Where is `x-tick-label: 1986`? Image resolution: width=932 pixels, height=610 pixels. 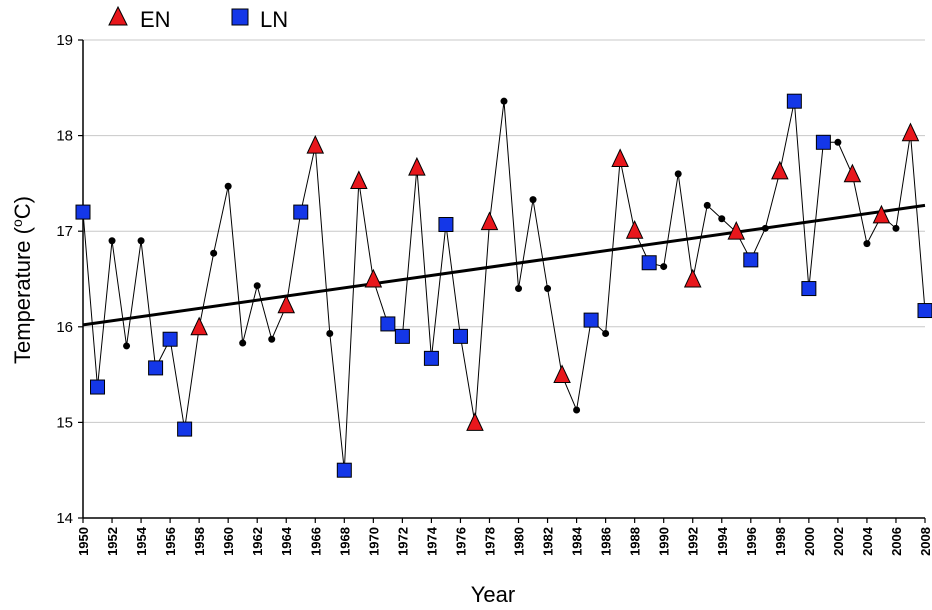 x-tick-label: 1986 is located at coordinates (606, 541).